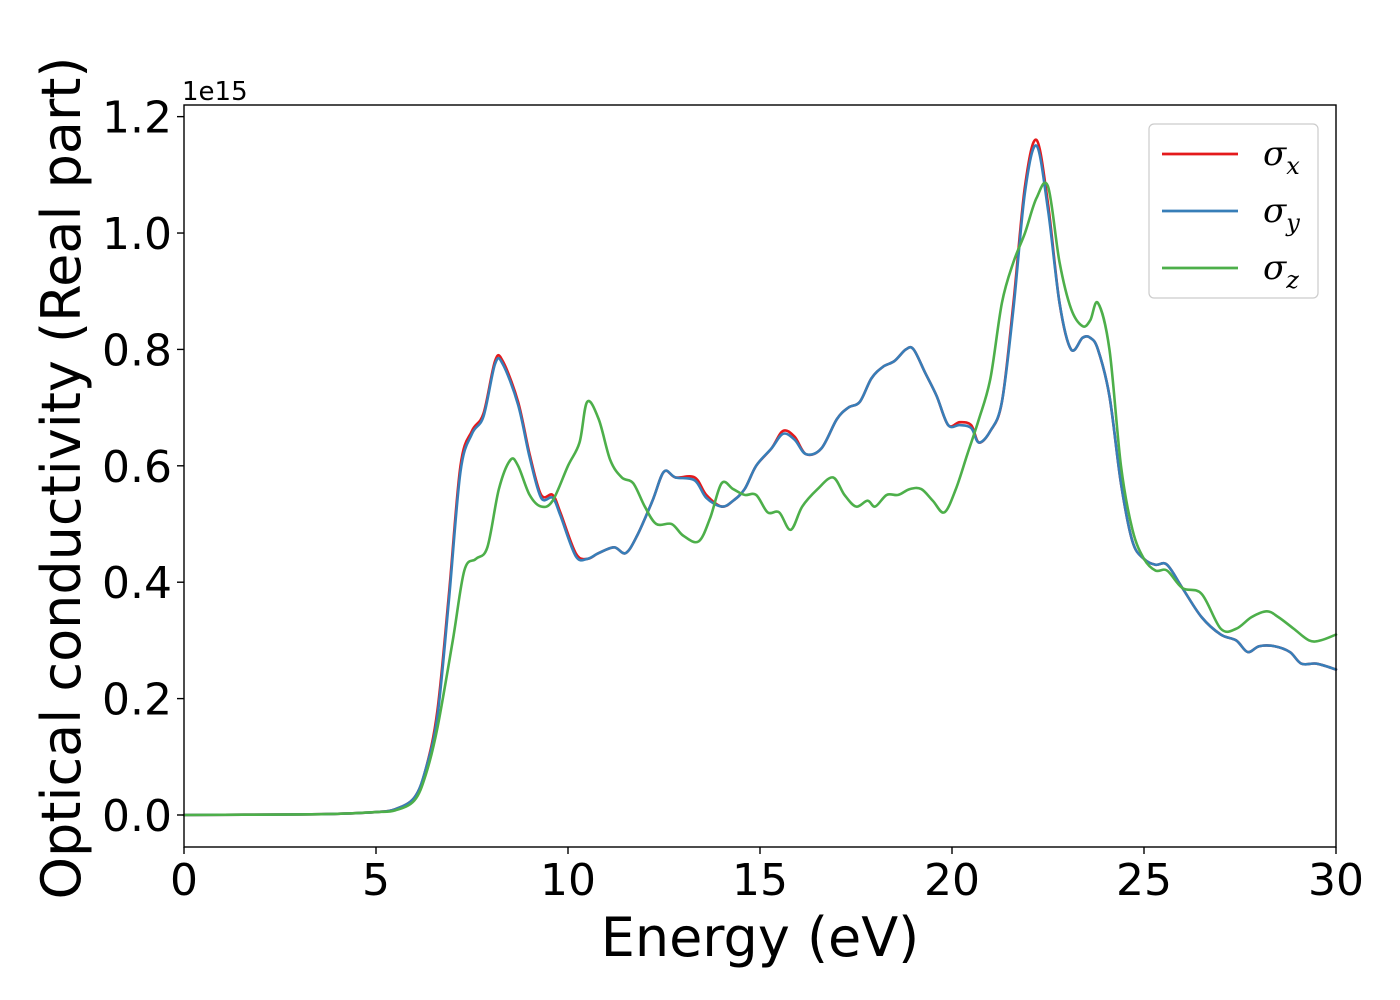 Image resolution: width=1400 pixels, height=1000 pixels. Describe the element at coordinates (215, 92) in the screenshot. I see `y-offset-label: 1e15` at that location.